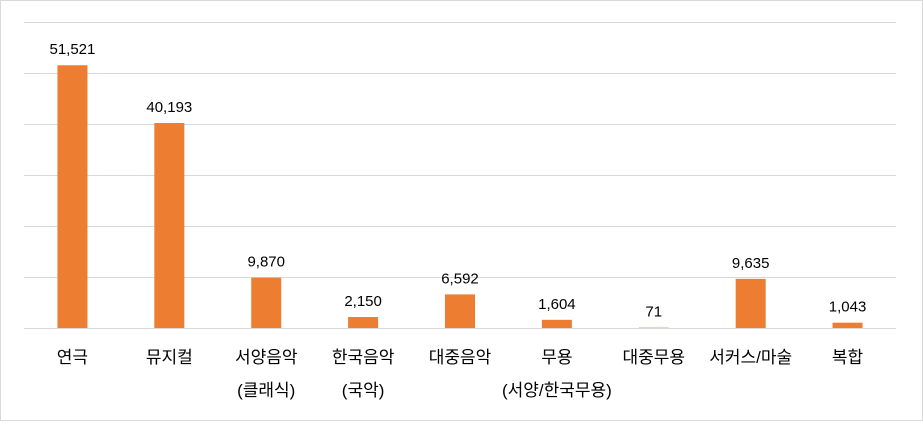 The height and width of the screenshot is (425, 923). I want to click on data-label: 9,870, so click(266, 262).